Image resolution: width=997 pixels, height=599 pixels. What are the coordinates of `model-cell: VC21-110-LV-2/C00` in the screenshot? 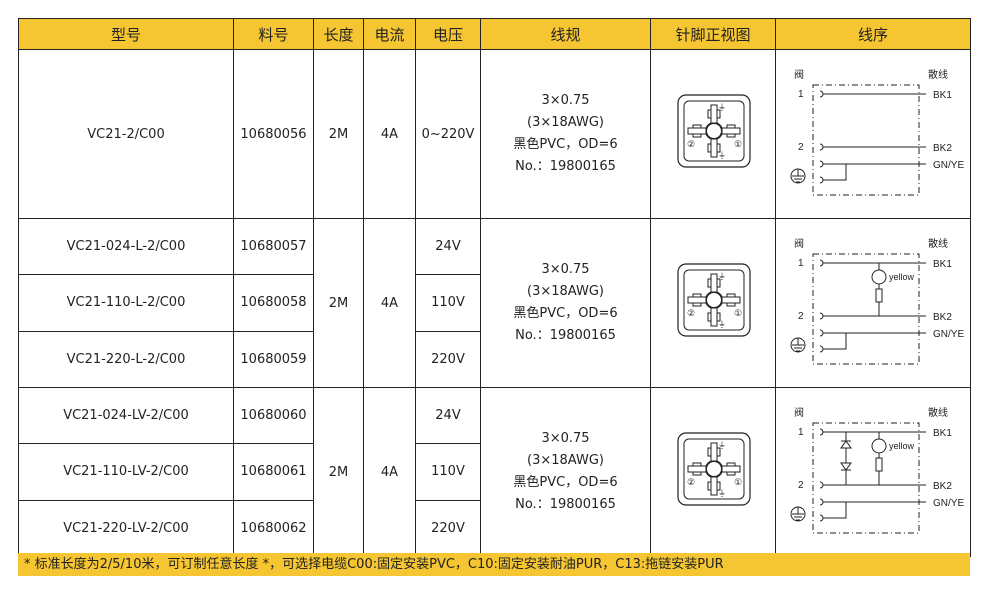 It's located at (126, 472).